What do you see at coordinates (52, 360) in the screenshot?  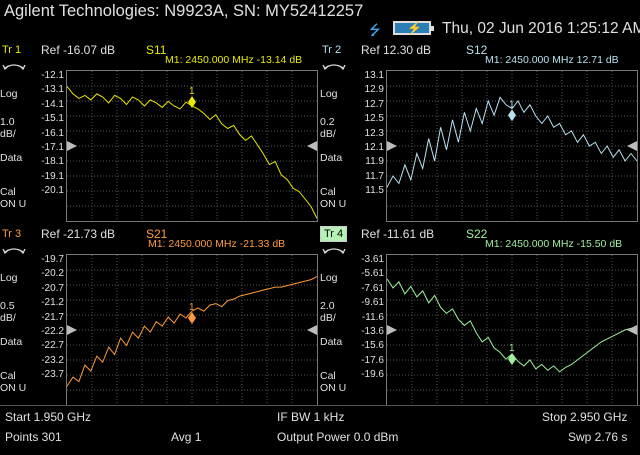 I see `y-tick-label: -23.2` at bounding box center [52, 360].